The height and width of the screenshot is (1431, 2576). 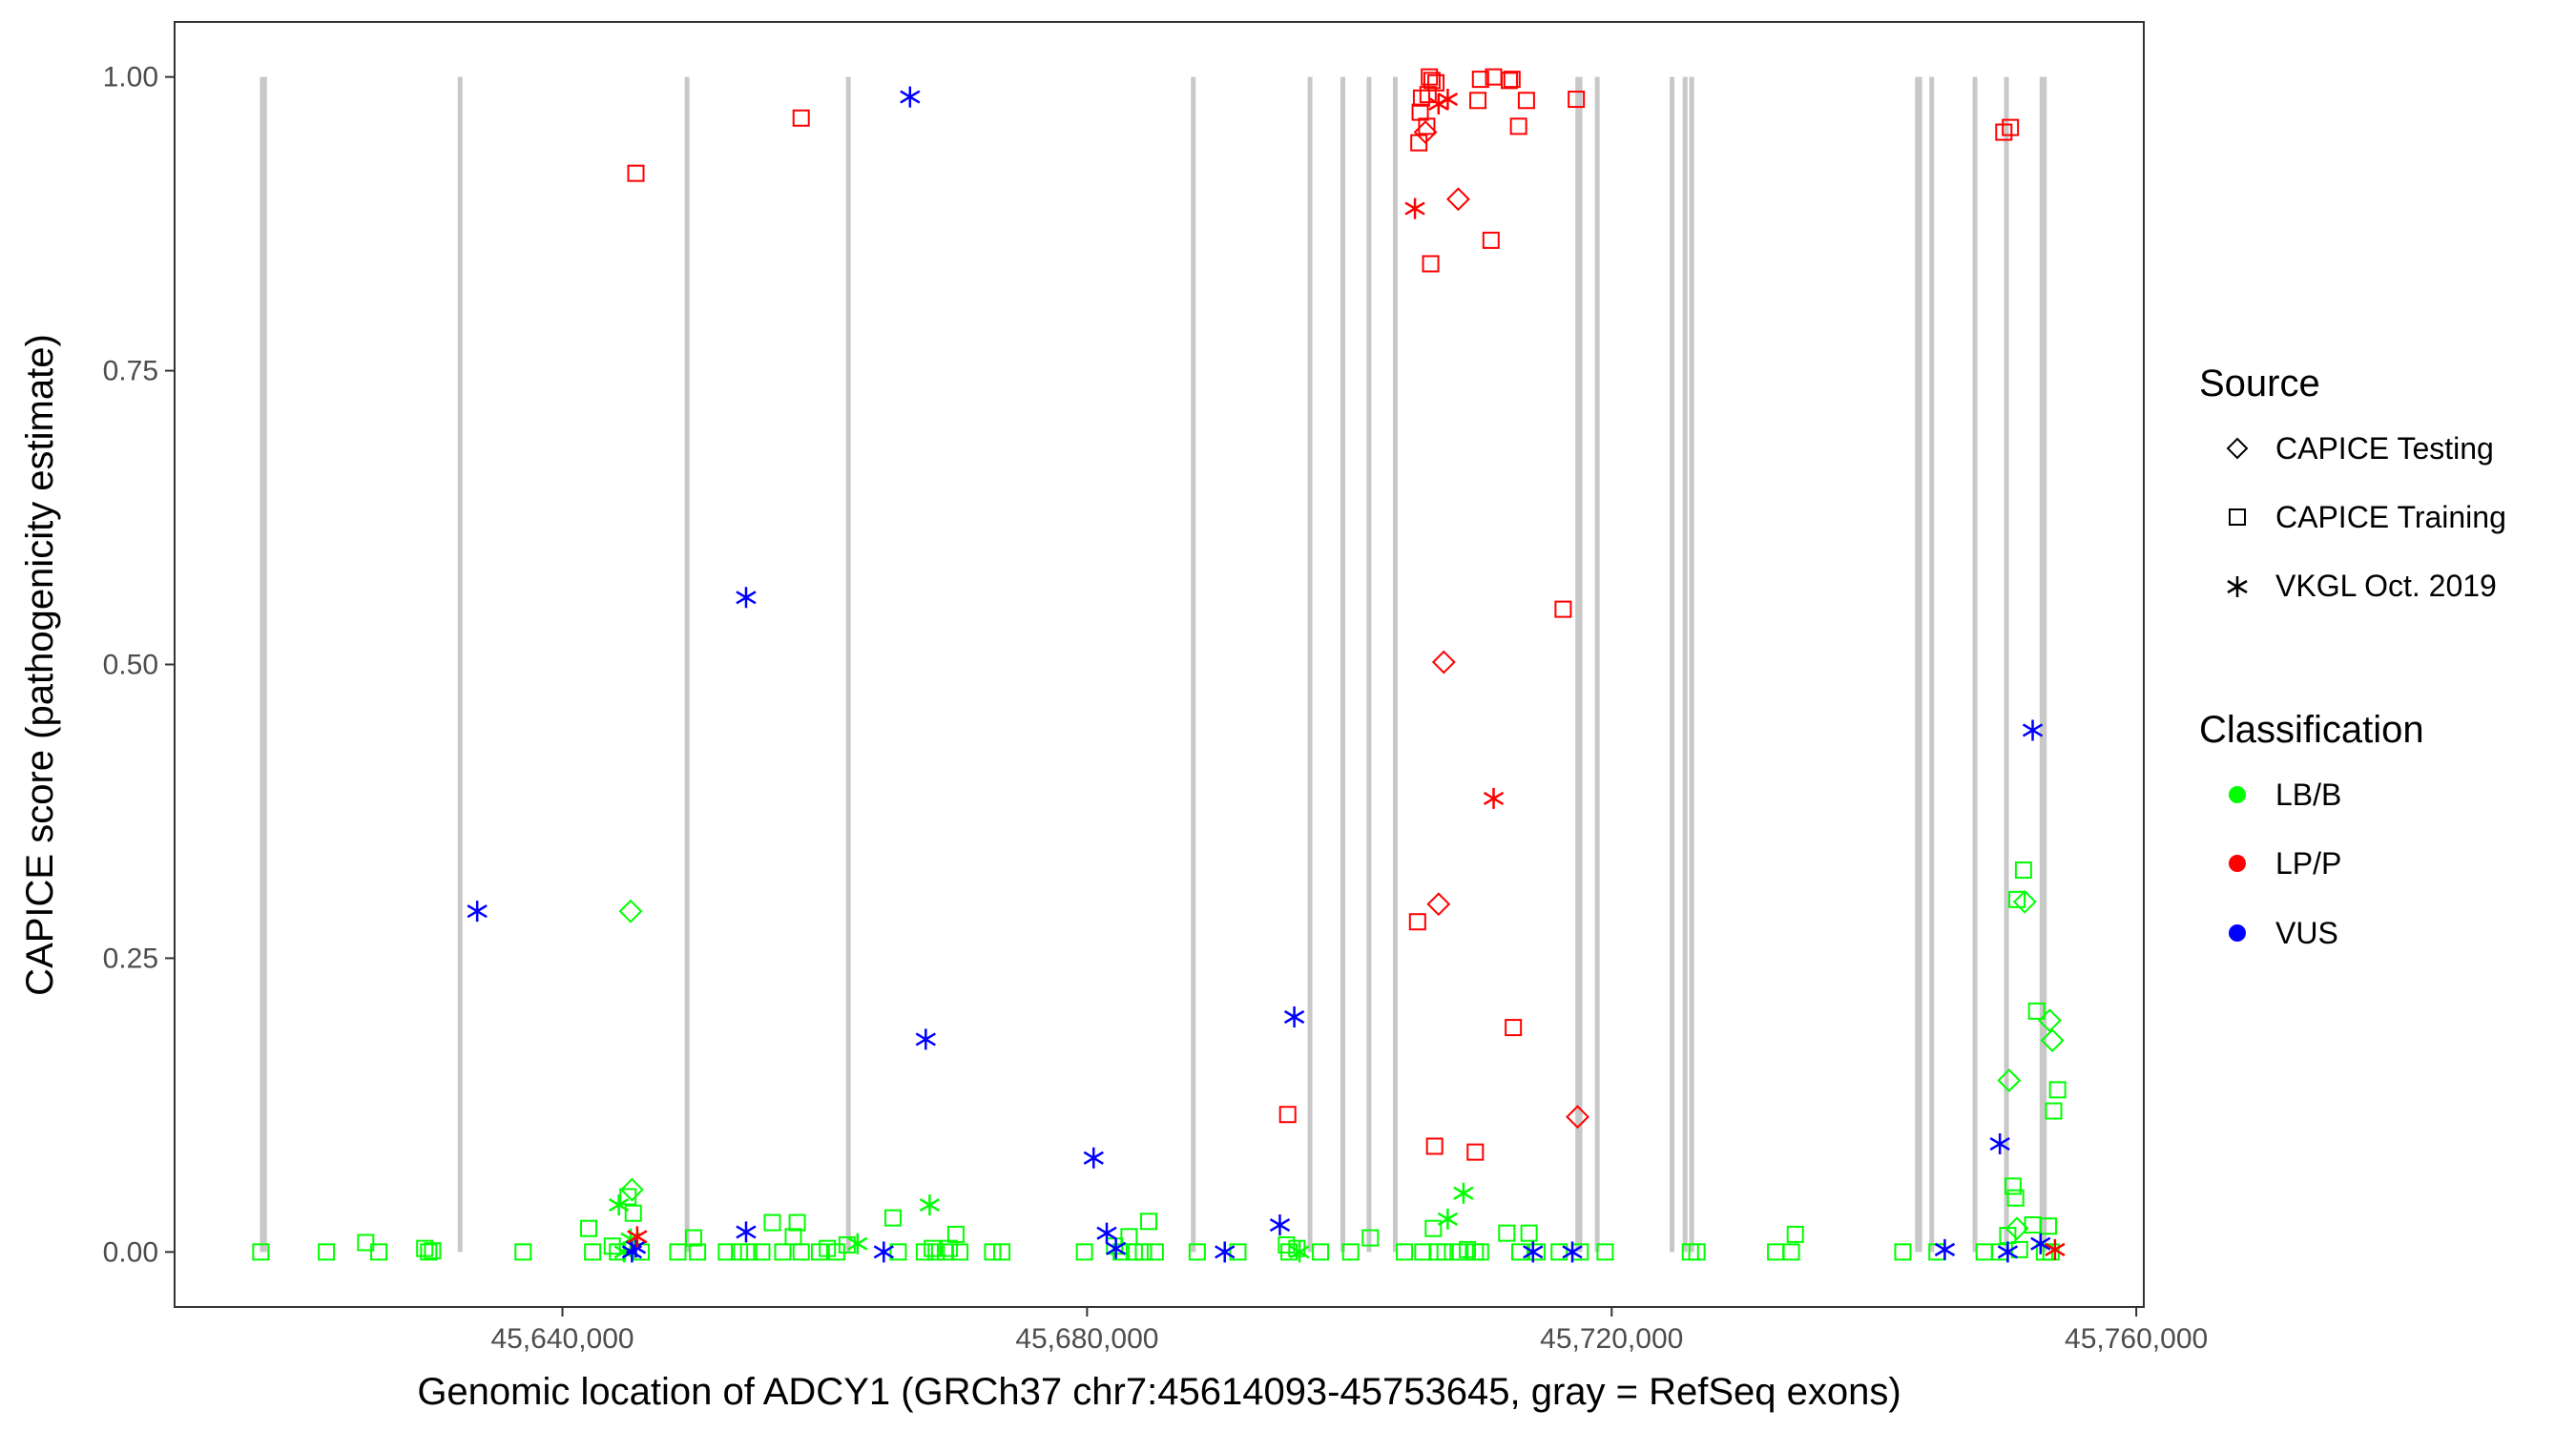 I want to click on legend-label-capice-testing: CAPICE Testing, so click(x=2384, y=448).